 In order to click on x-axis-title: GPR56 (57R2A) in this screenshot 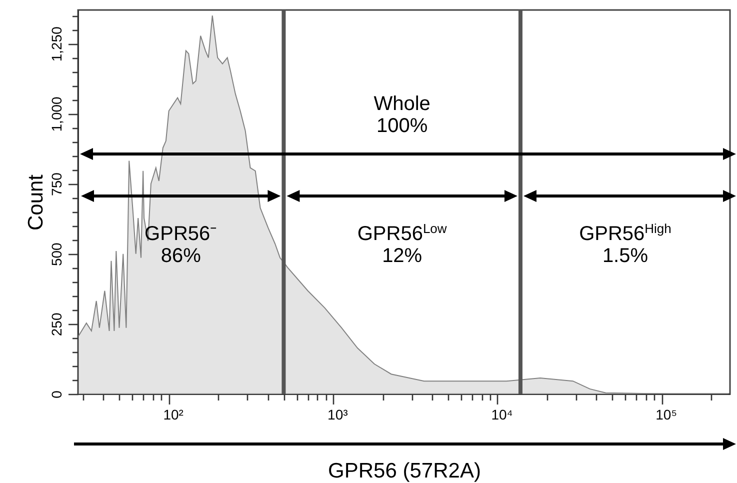, I will do `click(404, 471)`.